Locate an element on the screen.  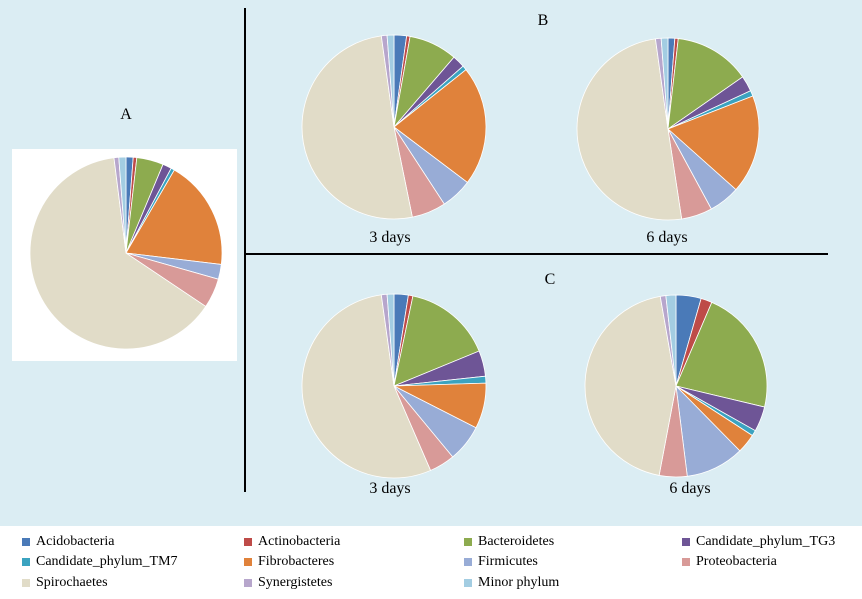
horizontal-divider is located at coordinates (536, 254).